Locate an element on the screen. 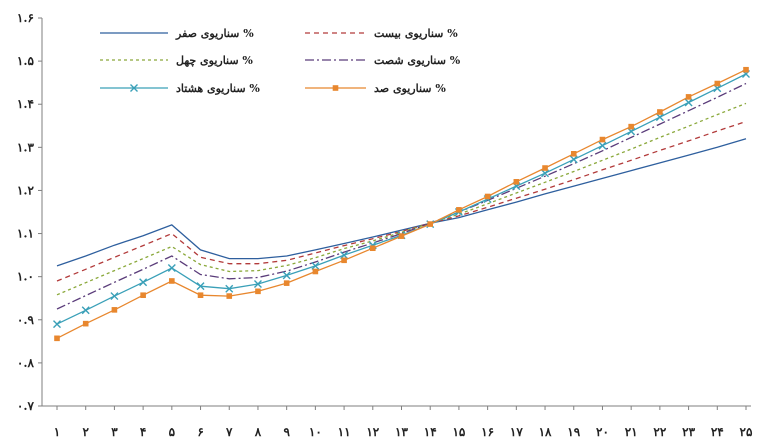 The height and width of the screenshot is (441, 761). x-tick-label: ۱۴ is located at coordinates (430, 432).